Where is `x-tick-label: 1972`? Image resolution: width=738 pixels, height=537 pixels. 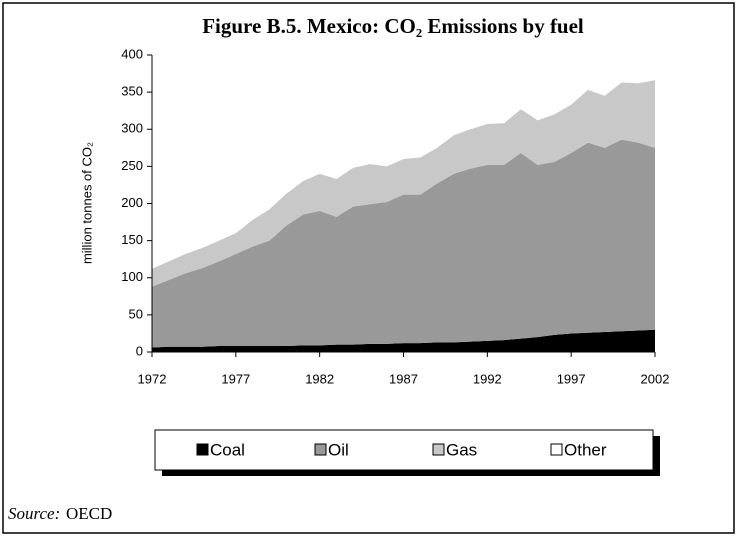
x-tick-label: 1972 is located at coordinates (152, 378).